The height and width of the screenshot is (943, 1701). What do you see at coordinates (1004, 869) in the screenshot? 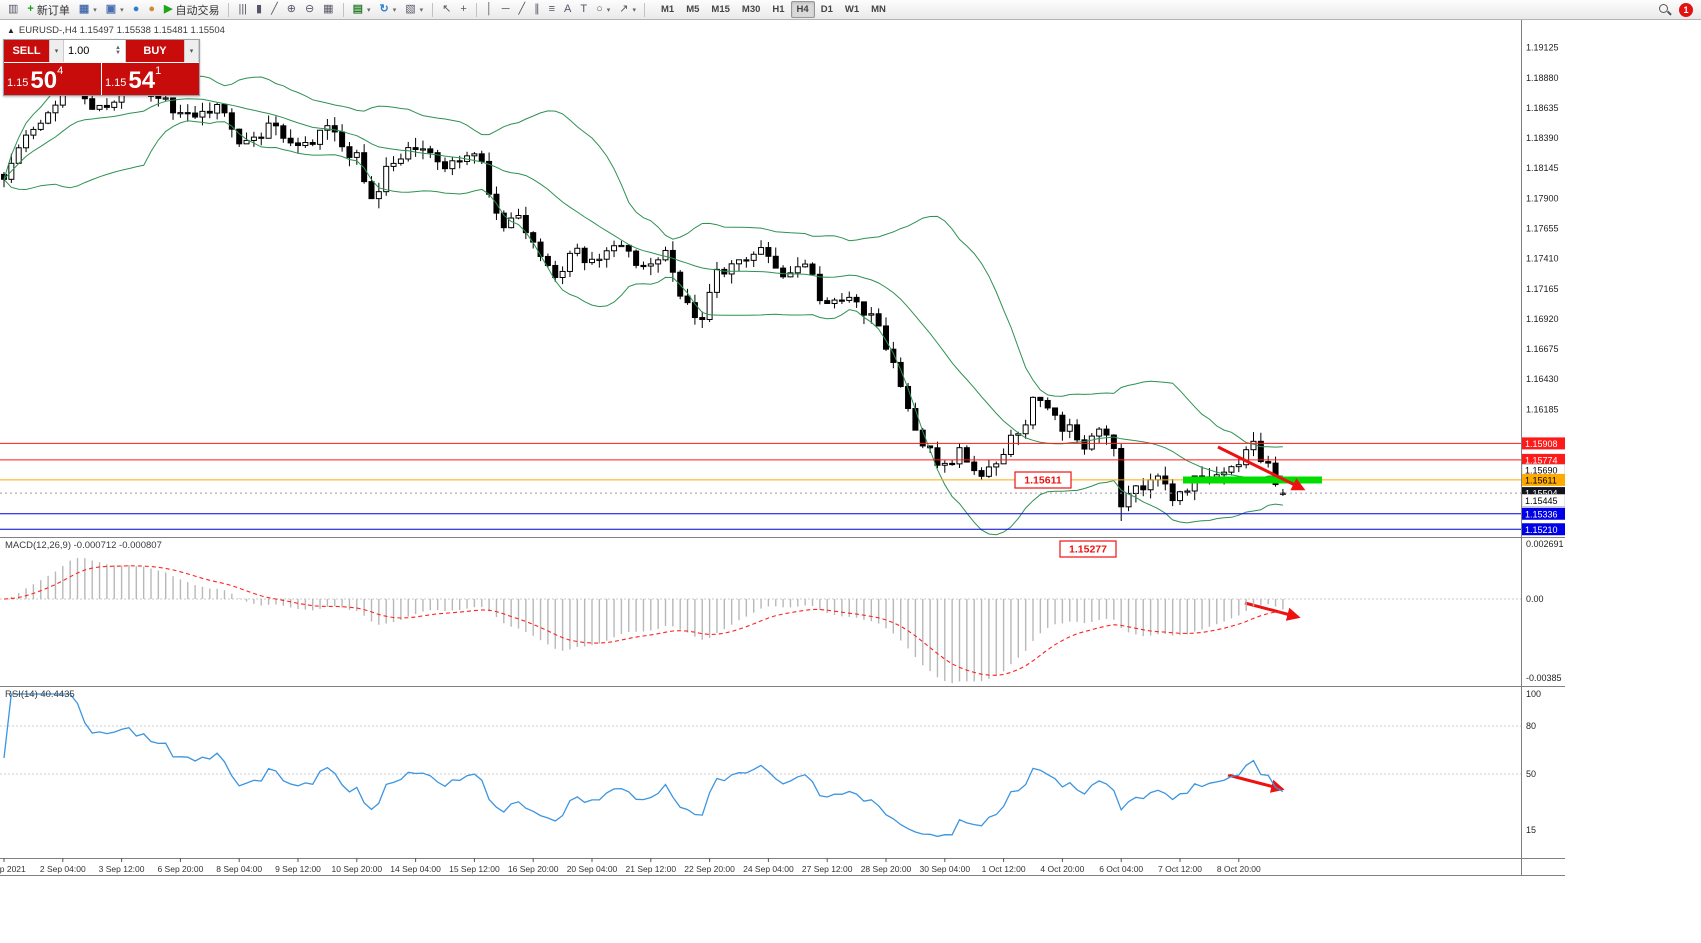
I see `svg-text: 1 Oct 12:00` at bounding box center [1004, 869].